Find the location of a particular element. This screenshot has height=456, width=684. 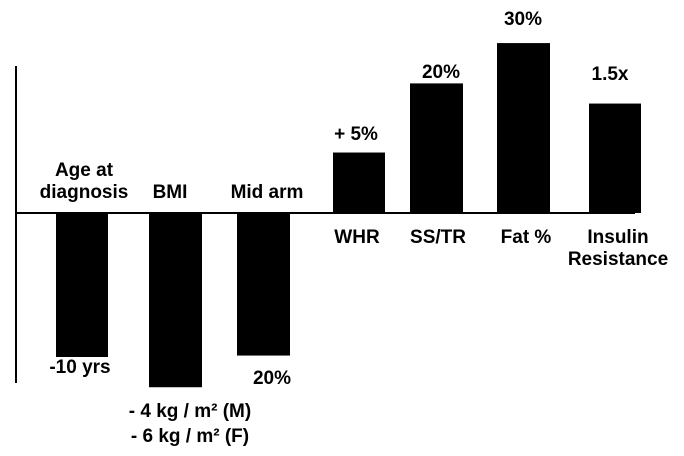

category-label-bmi: BMI is located at coordinates (170, 192).